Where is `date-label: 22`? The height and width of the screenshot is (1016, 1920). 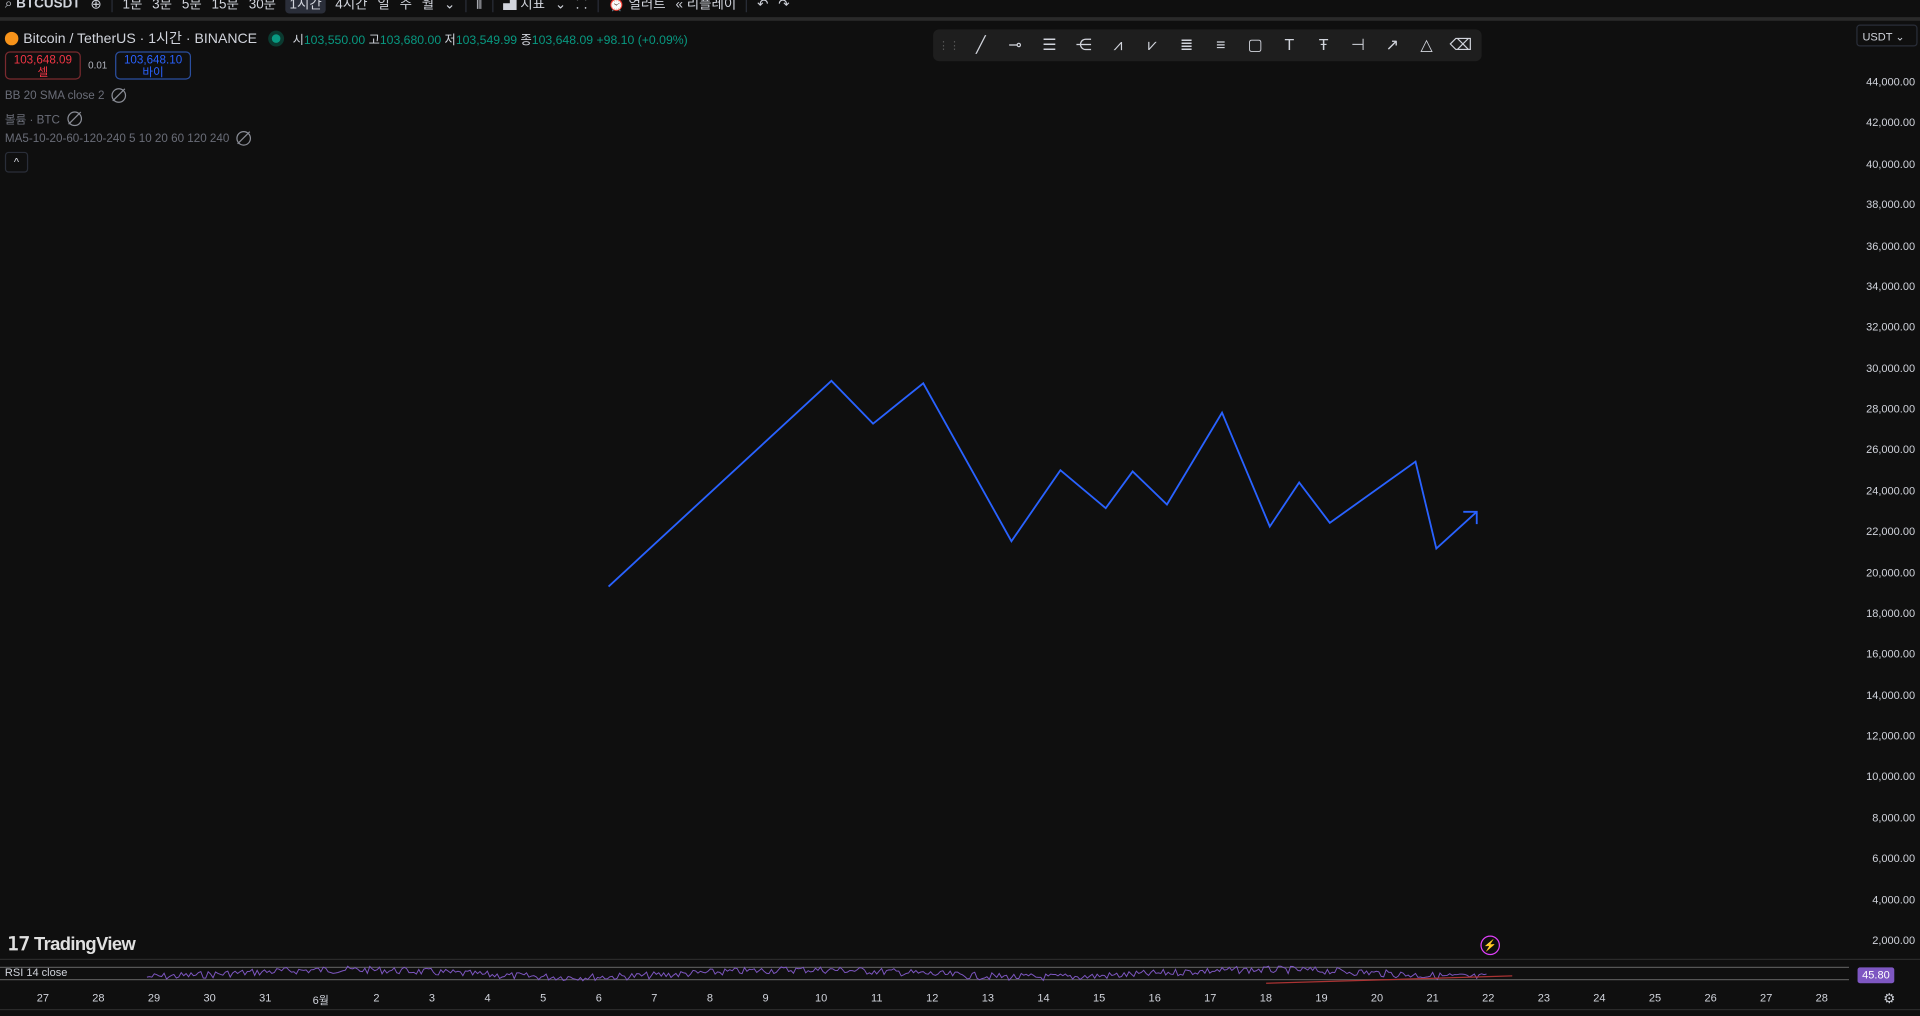
date-label: 22 is located at coordinates (1488, 998).